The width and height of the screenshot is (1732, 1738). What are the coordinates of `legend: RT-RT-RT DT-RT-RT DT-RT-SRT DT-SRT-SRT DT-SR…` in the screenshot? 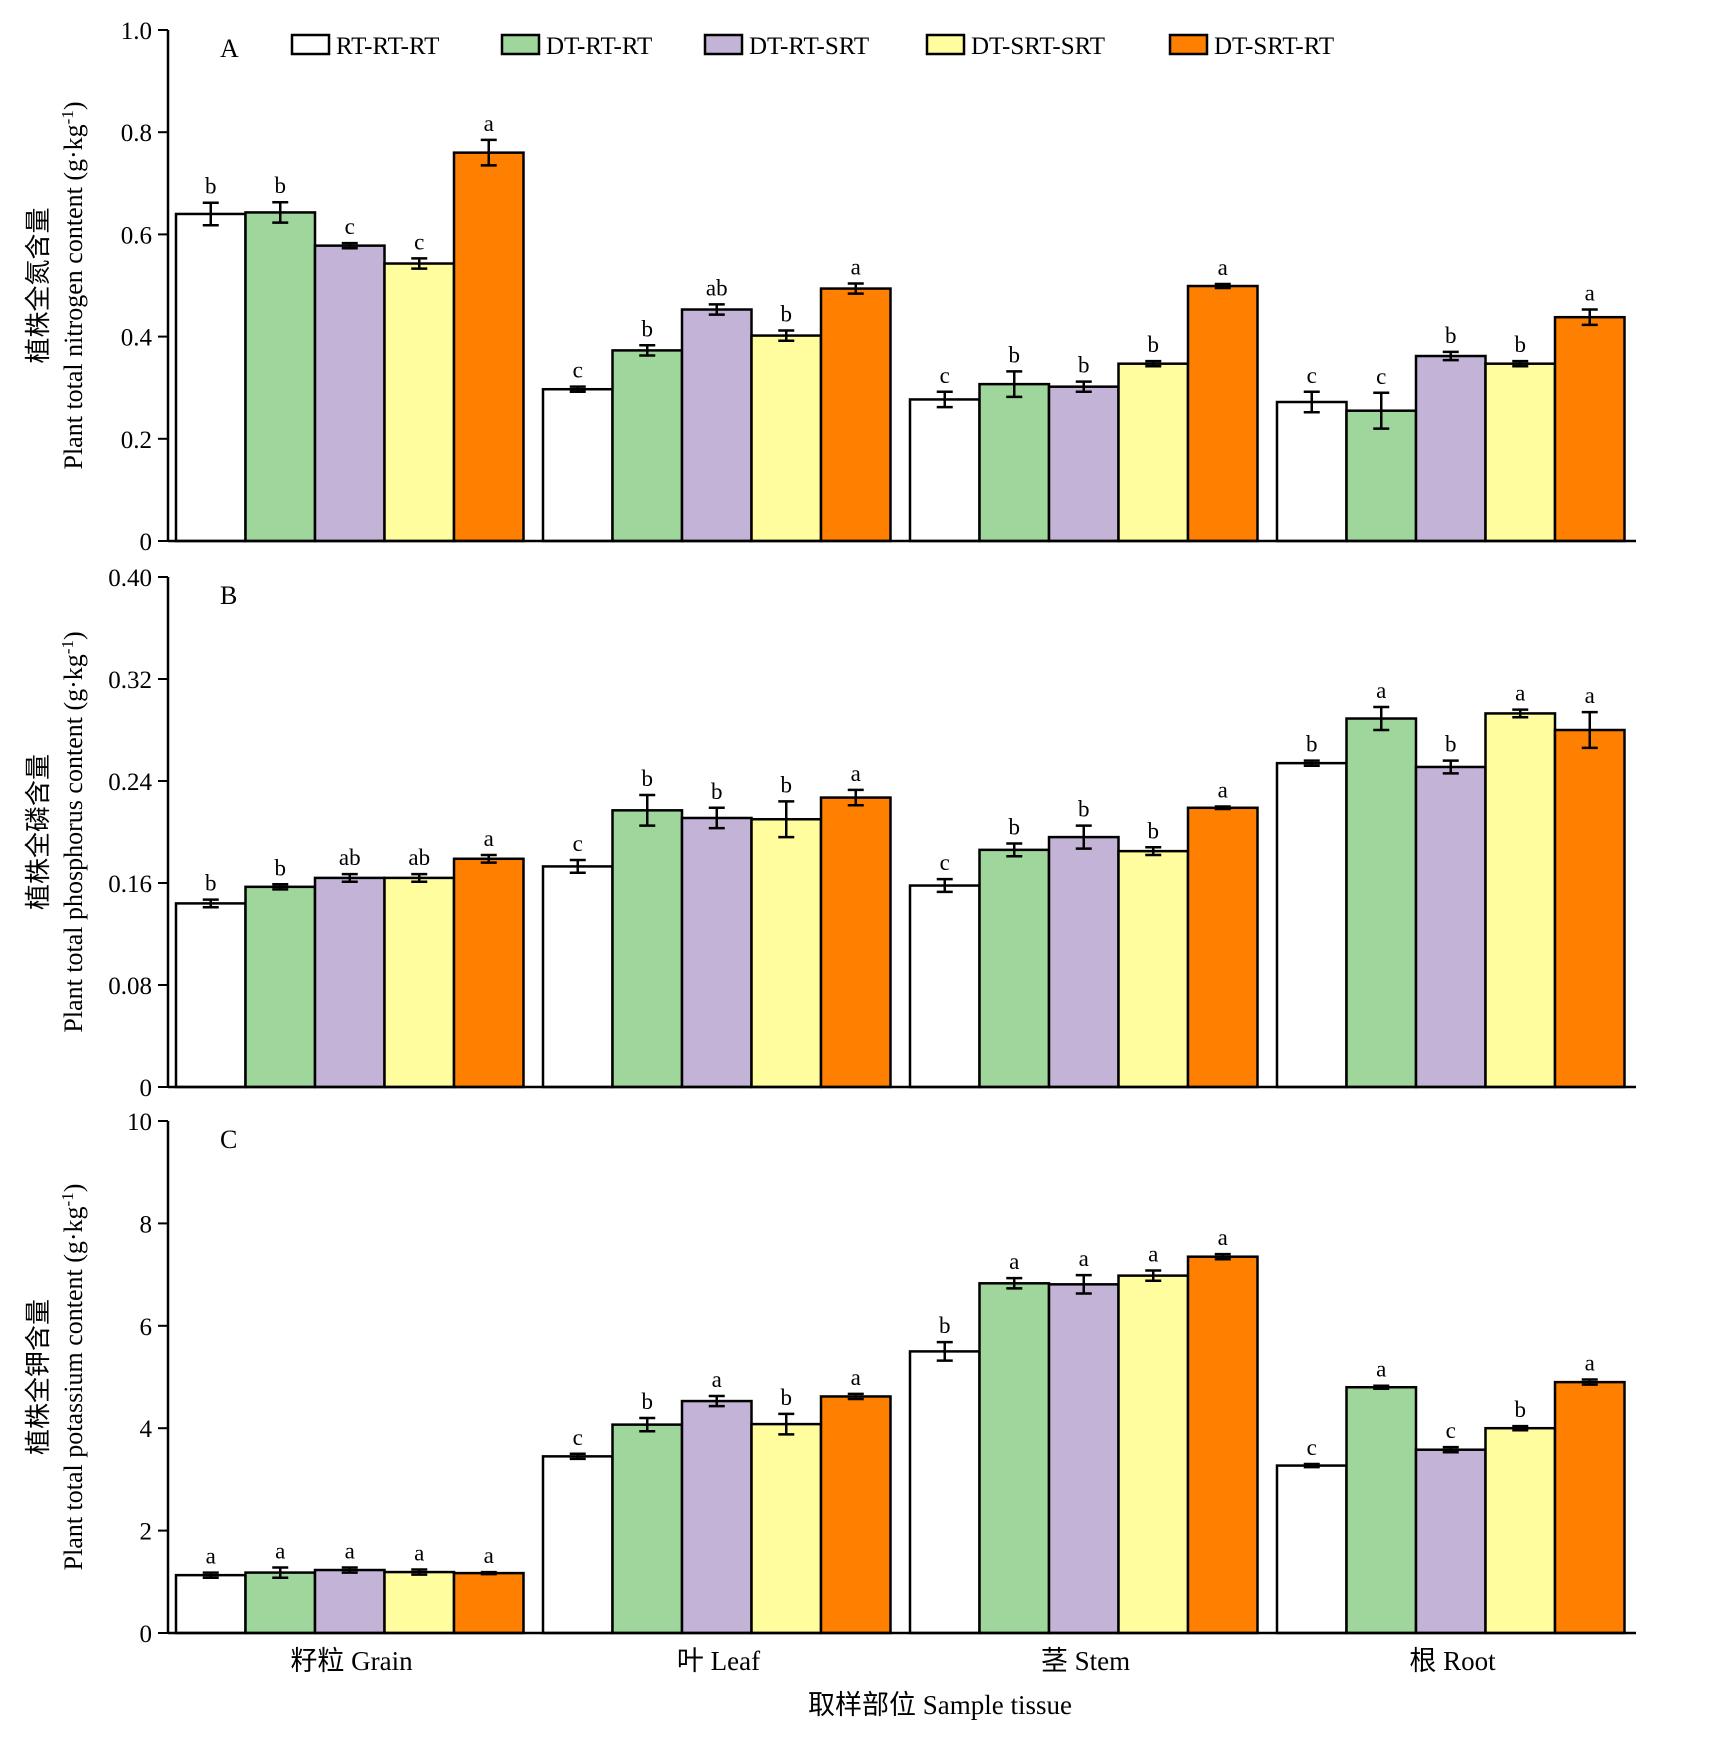 It's located at (812, 46).